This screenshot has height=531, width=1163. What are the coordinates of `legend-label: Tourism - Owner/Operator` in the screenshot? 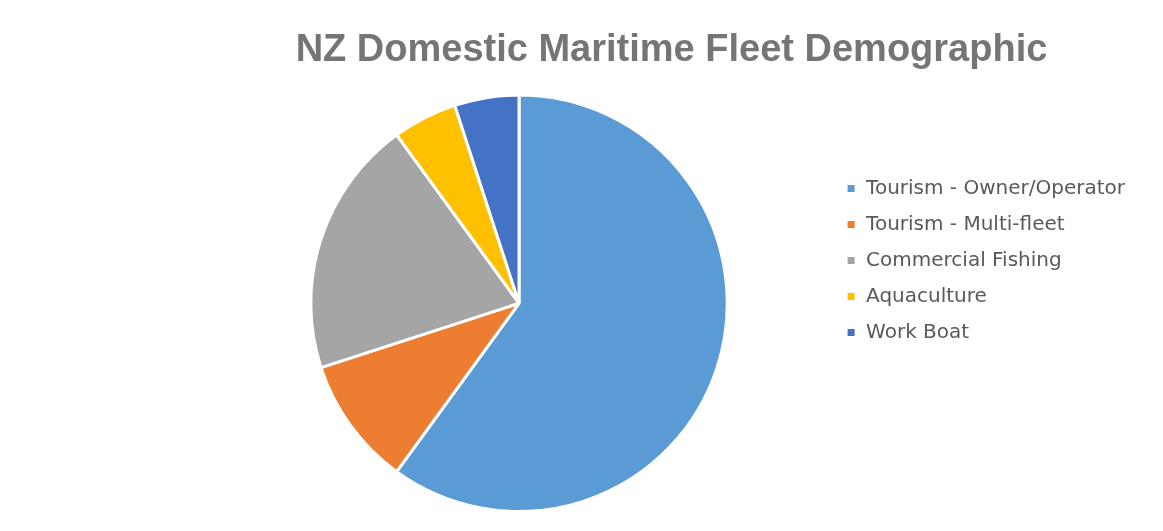 It's located at (995, 186).